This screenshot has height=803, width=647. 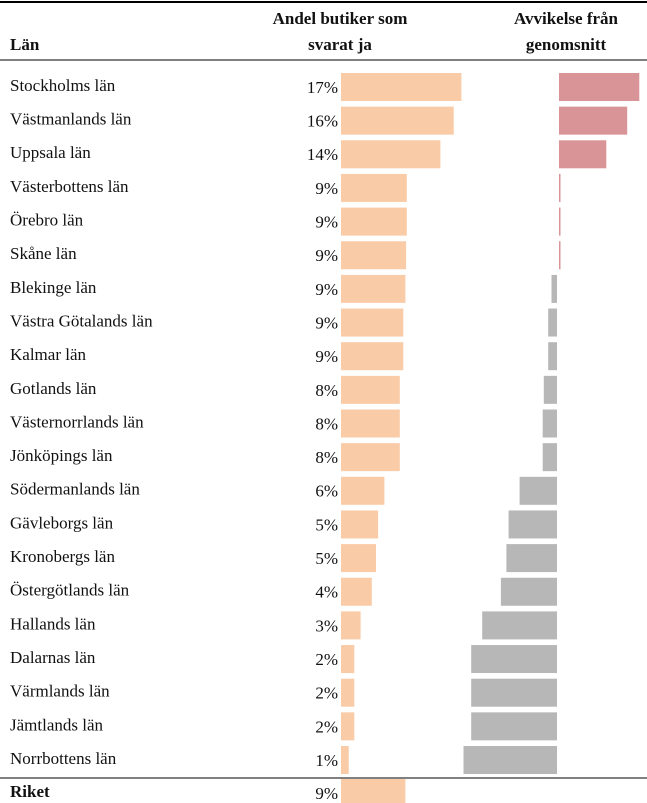 I want to click on row-label: Gävleborgs län, so click(x=62, y=522).